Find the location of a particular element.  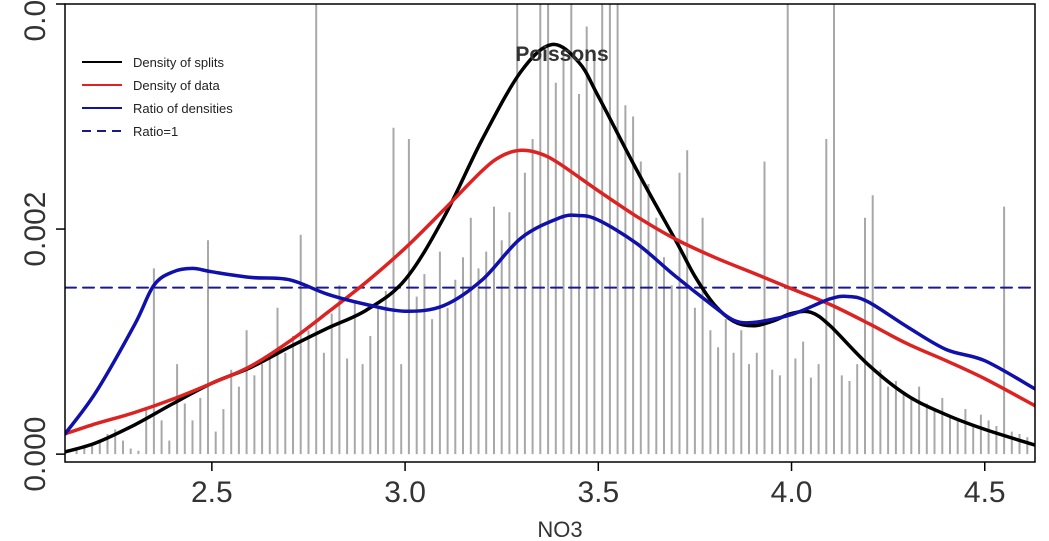

y-tick-label: 0.000 is located at coordinates (35, 454).